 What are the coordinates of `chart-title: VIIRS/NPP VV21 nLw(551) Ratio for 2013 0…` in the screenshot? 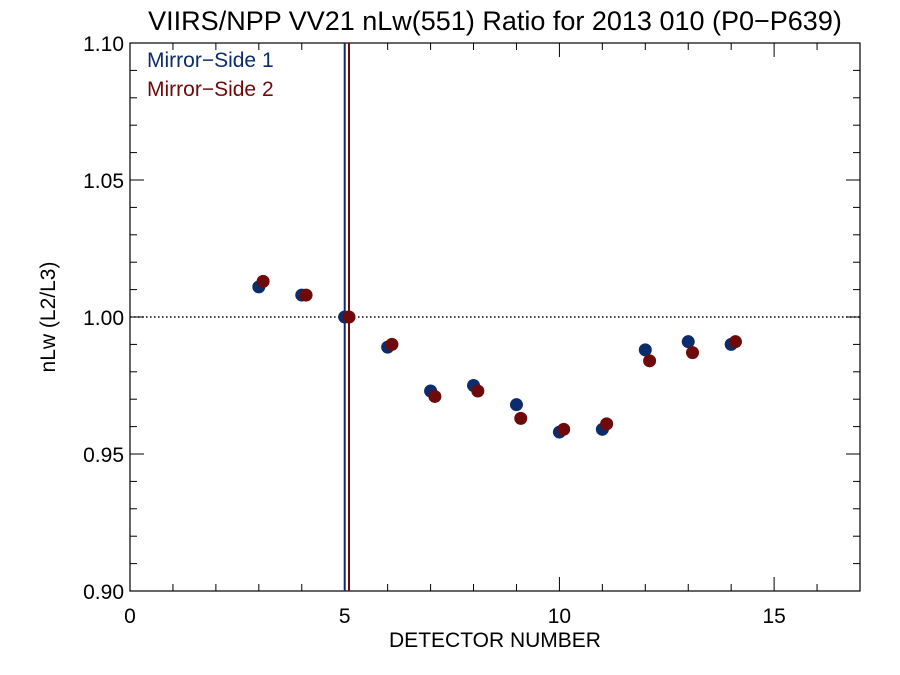 It's located at (495, 21).